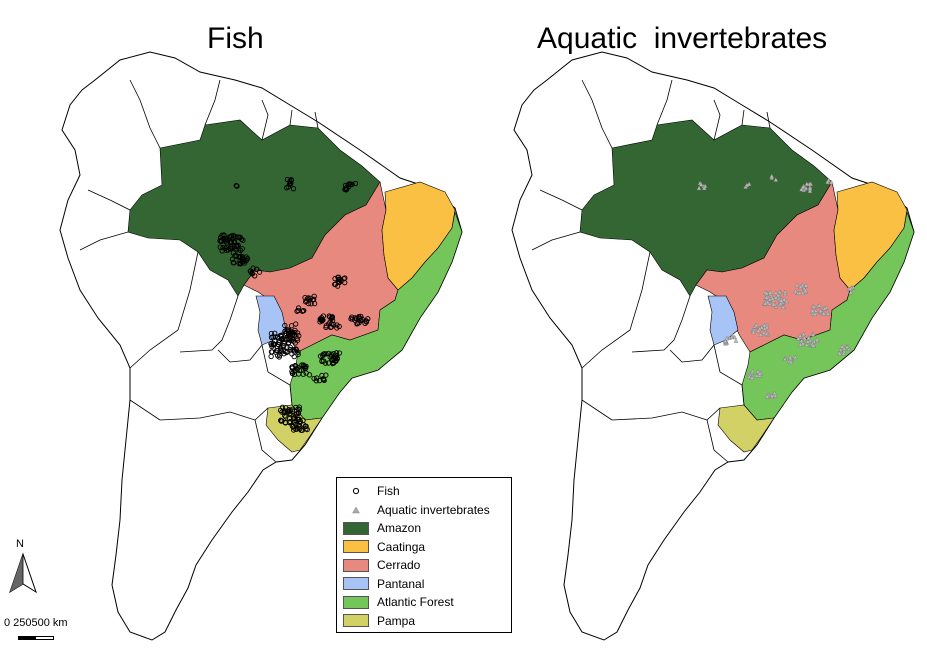 The image size is (927, 655). I want to click on map-title-aquatic-invertebrates: Aquatic invertebrates, so click(682, 39).